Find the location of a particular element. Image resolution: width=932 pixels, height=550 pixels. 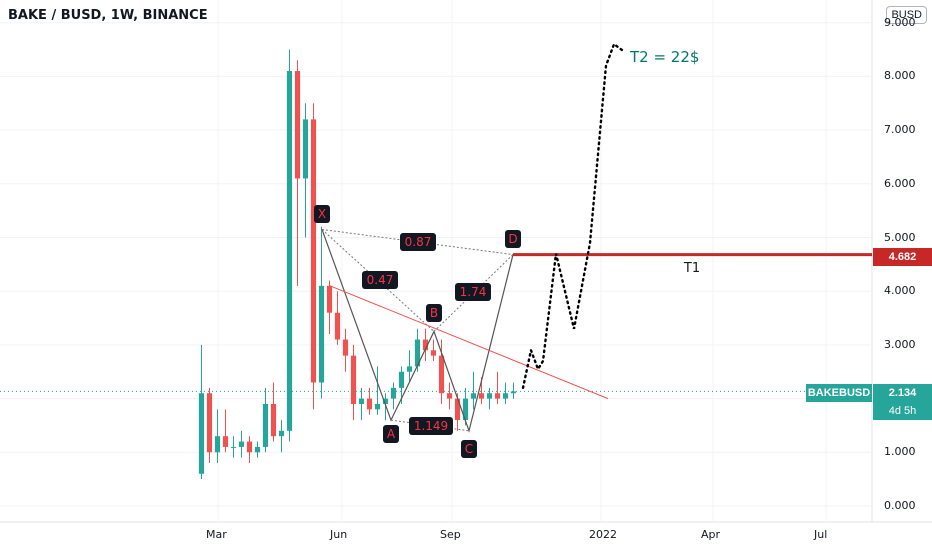

current-price-label: 2.134 is located at coordinates (902, 393).